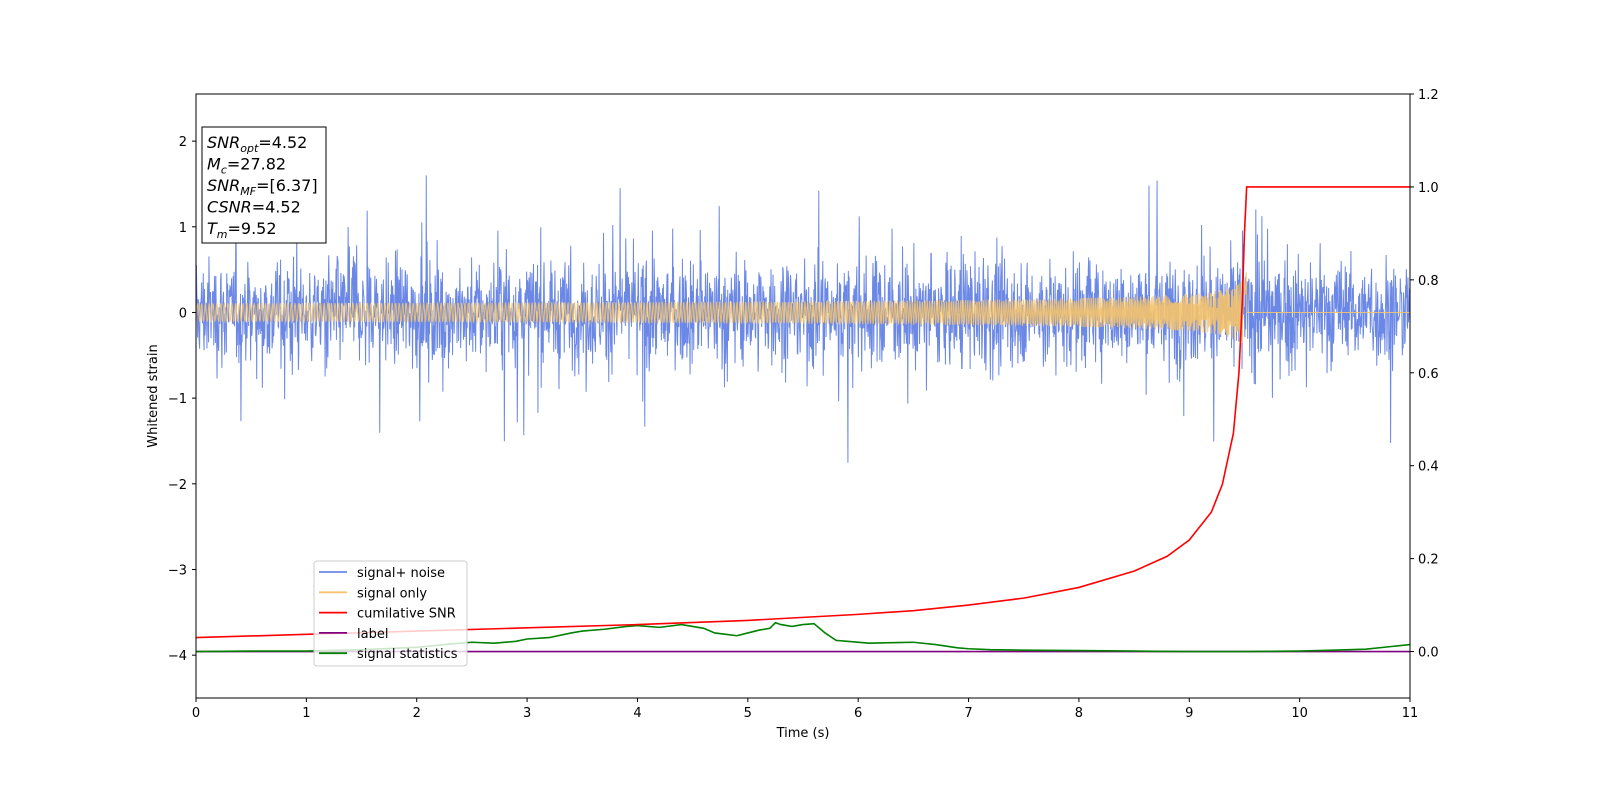 This screenshot has height=800, width=1600. Describe the element at coordinates (417, 713) in the screenshot. I see `x-tick-label: 2` at that location.